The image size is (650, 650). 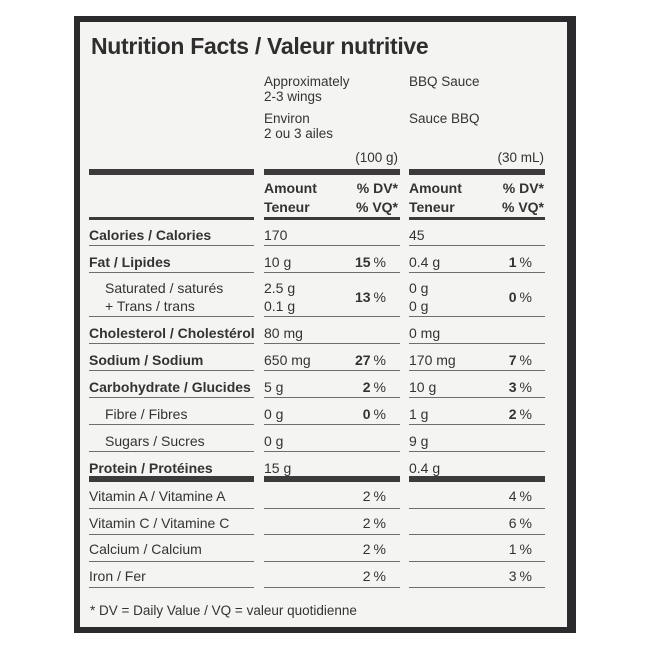 What do you see at coordinates (512, 496) in the screenshot?
I see `dv-value: 4` at bounding box center [512, 496].